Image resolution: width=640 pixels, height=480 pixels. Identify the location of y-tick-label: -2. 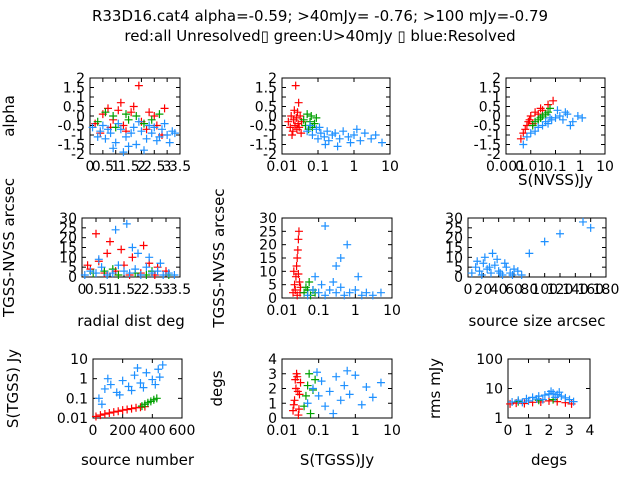
(494, 155).